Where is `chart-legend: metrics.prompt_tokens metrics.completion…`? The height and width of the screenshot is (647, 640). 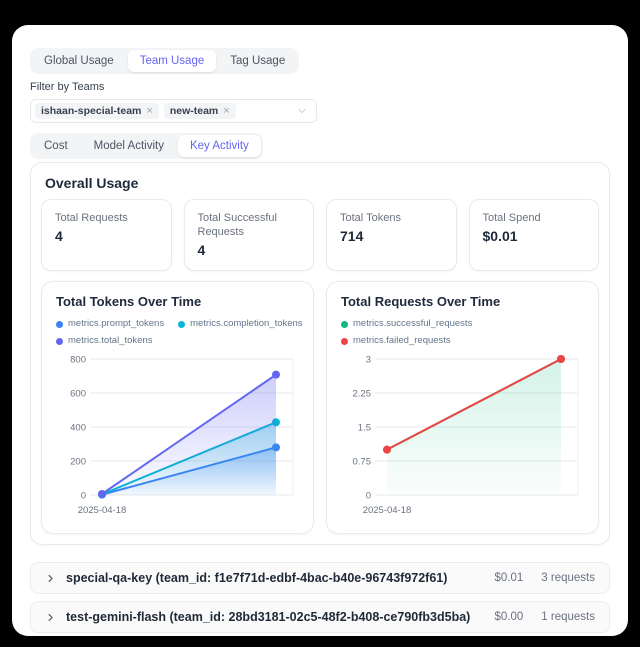 chart-legend: metrics.prompt_tokens metrics.completion… is located at coordinates (179, 332).